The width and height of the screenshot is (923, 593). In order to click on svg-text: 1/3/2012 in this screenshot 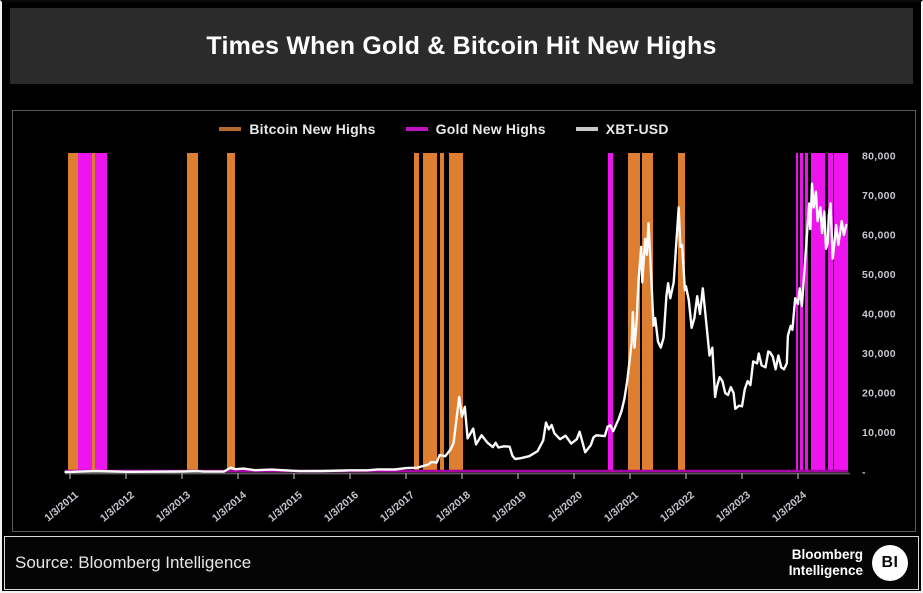, I will do `click(117, 507)`.